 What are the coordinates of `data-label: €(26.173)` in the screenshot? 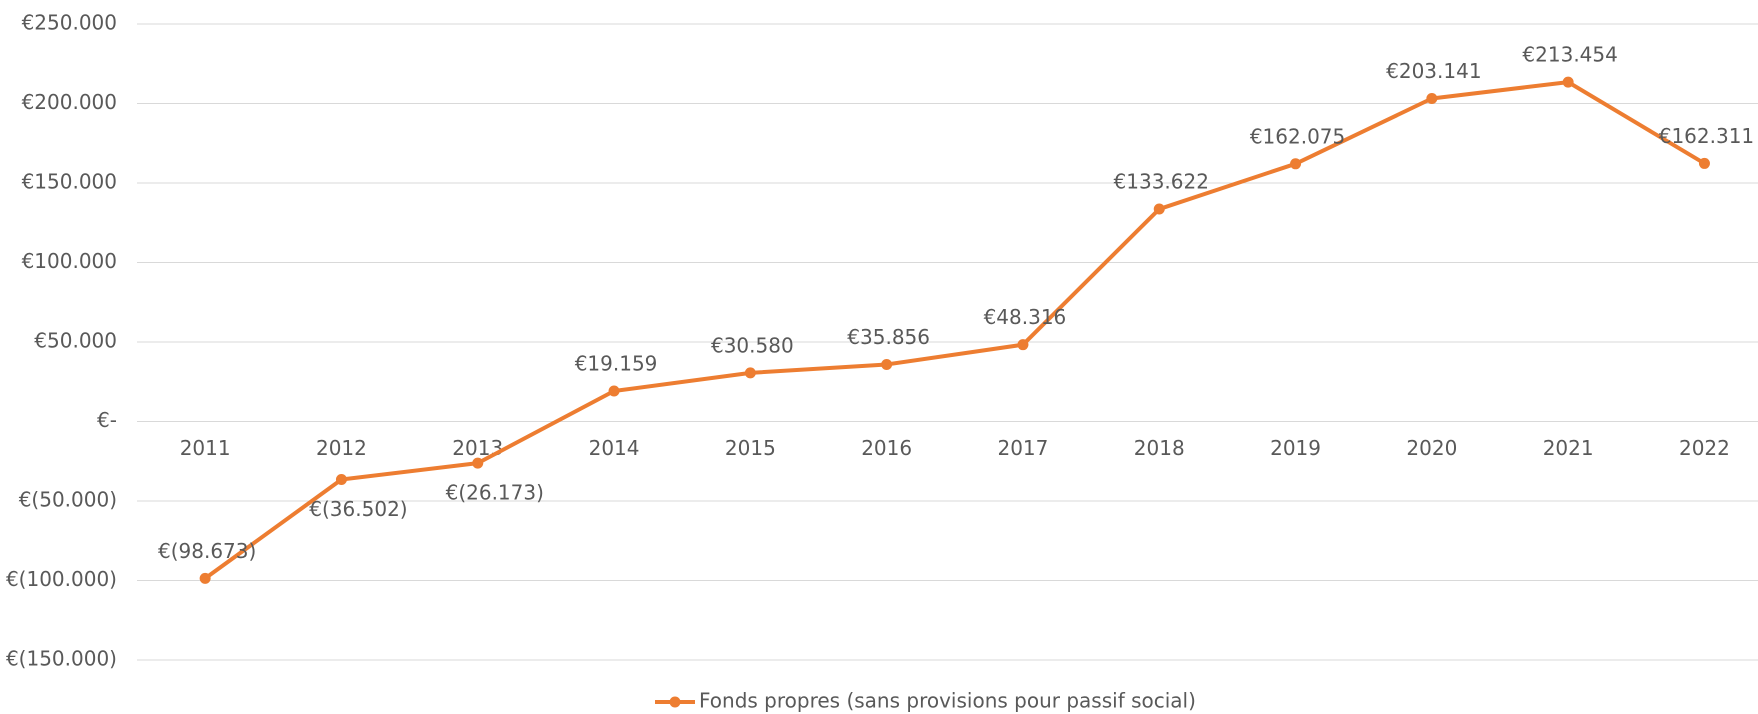 It's located at (495, 493).